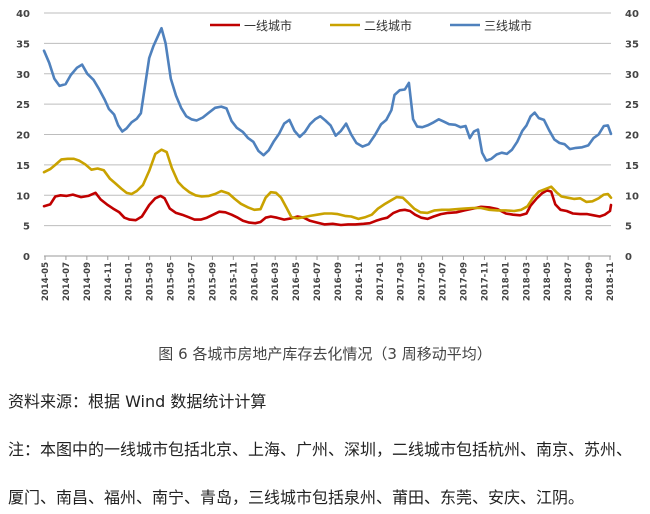 The width and height of the screenshot is (650, 514). Describe the element at coordinates (444, 281) in the screenshot. I see `x-tick-label: 2017-07` at that location.